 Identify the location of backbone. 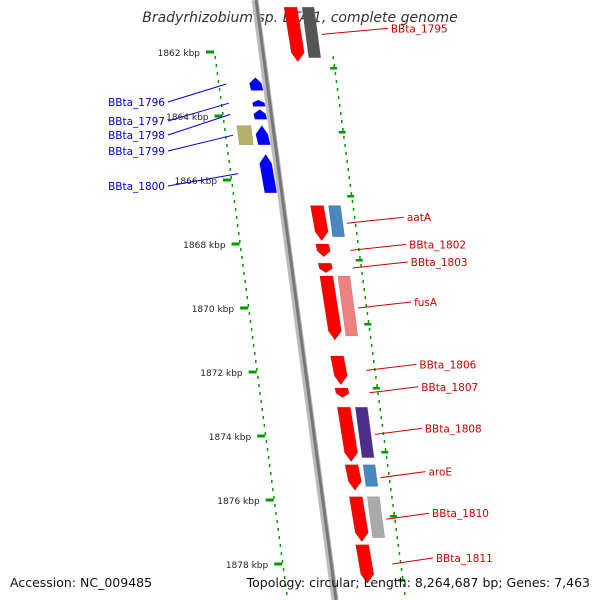
(295, 300).